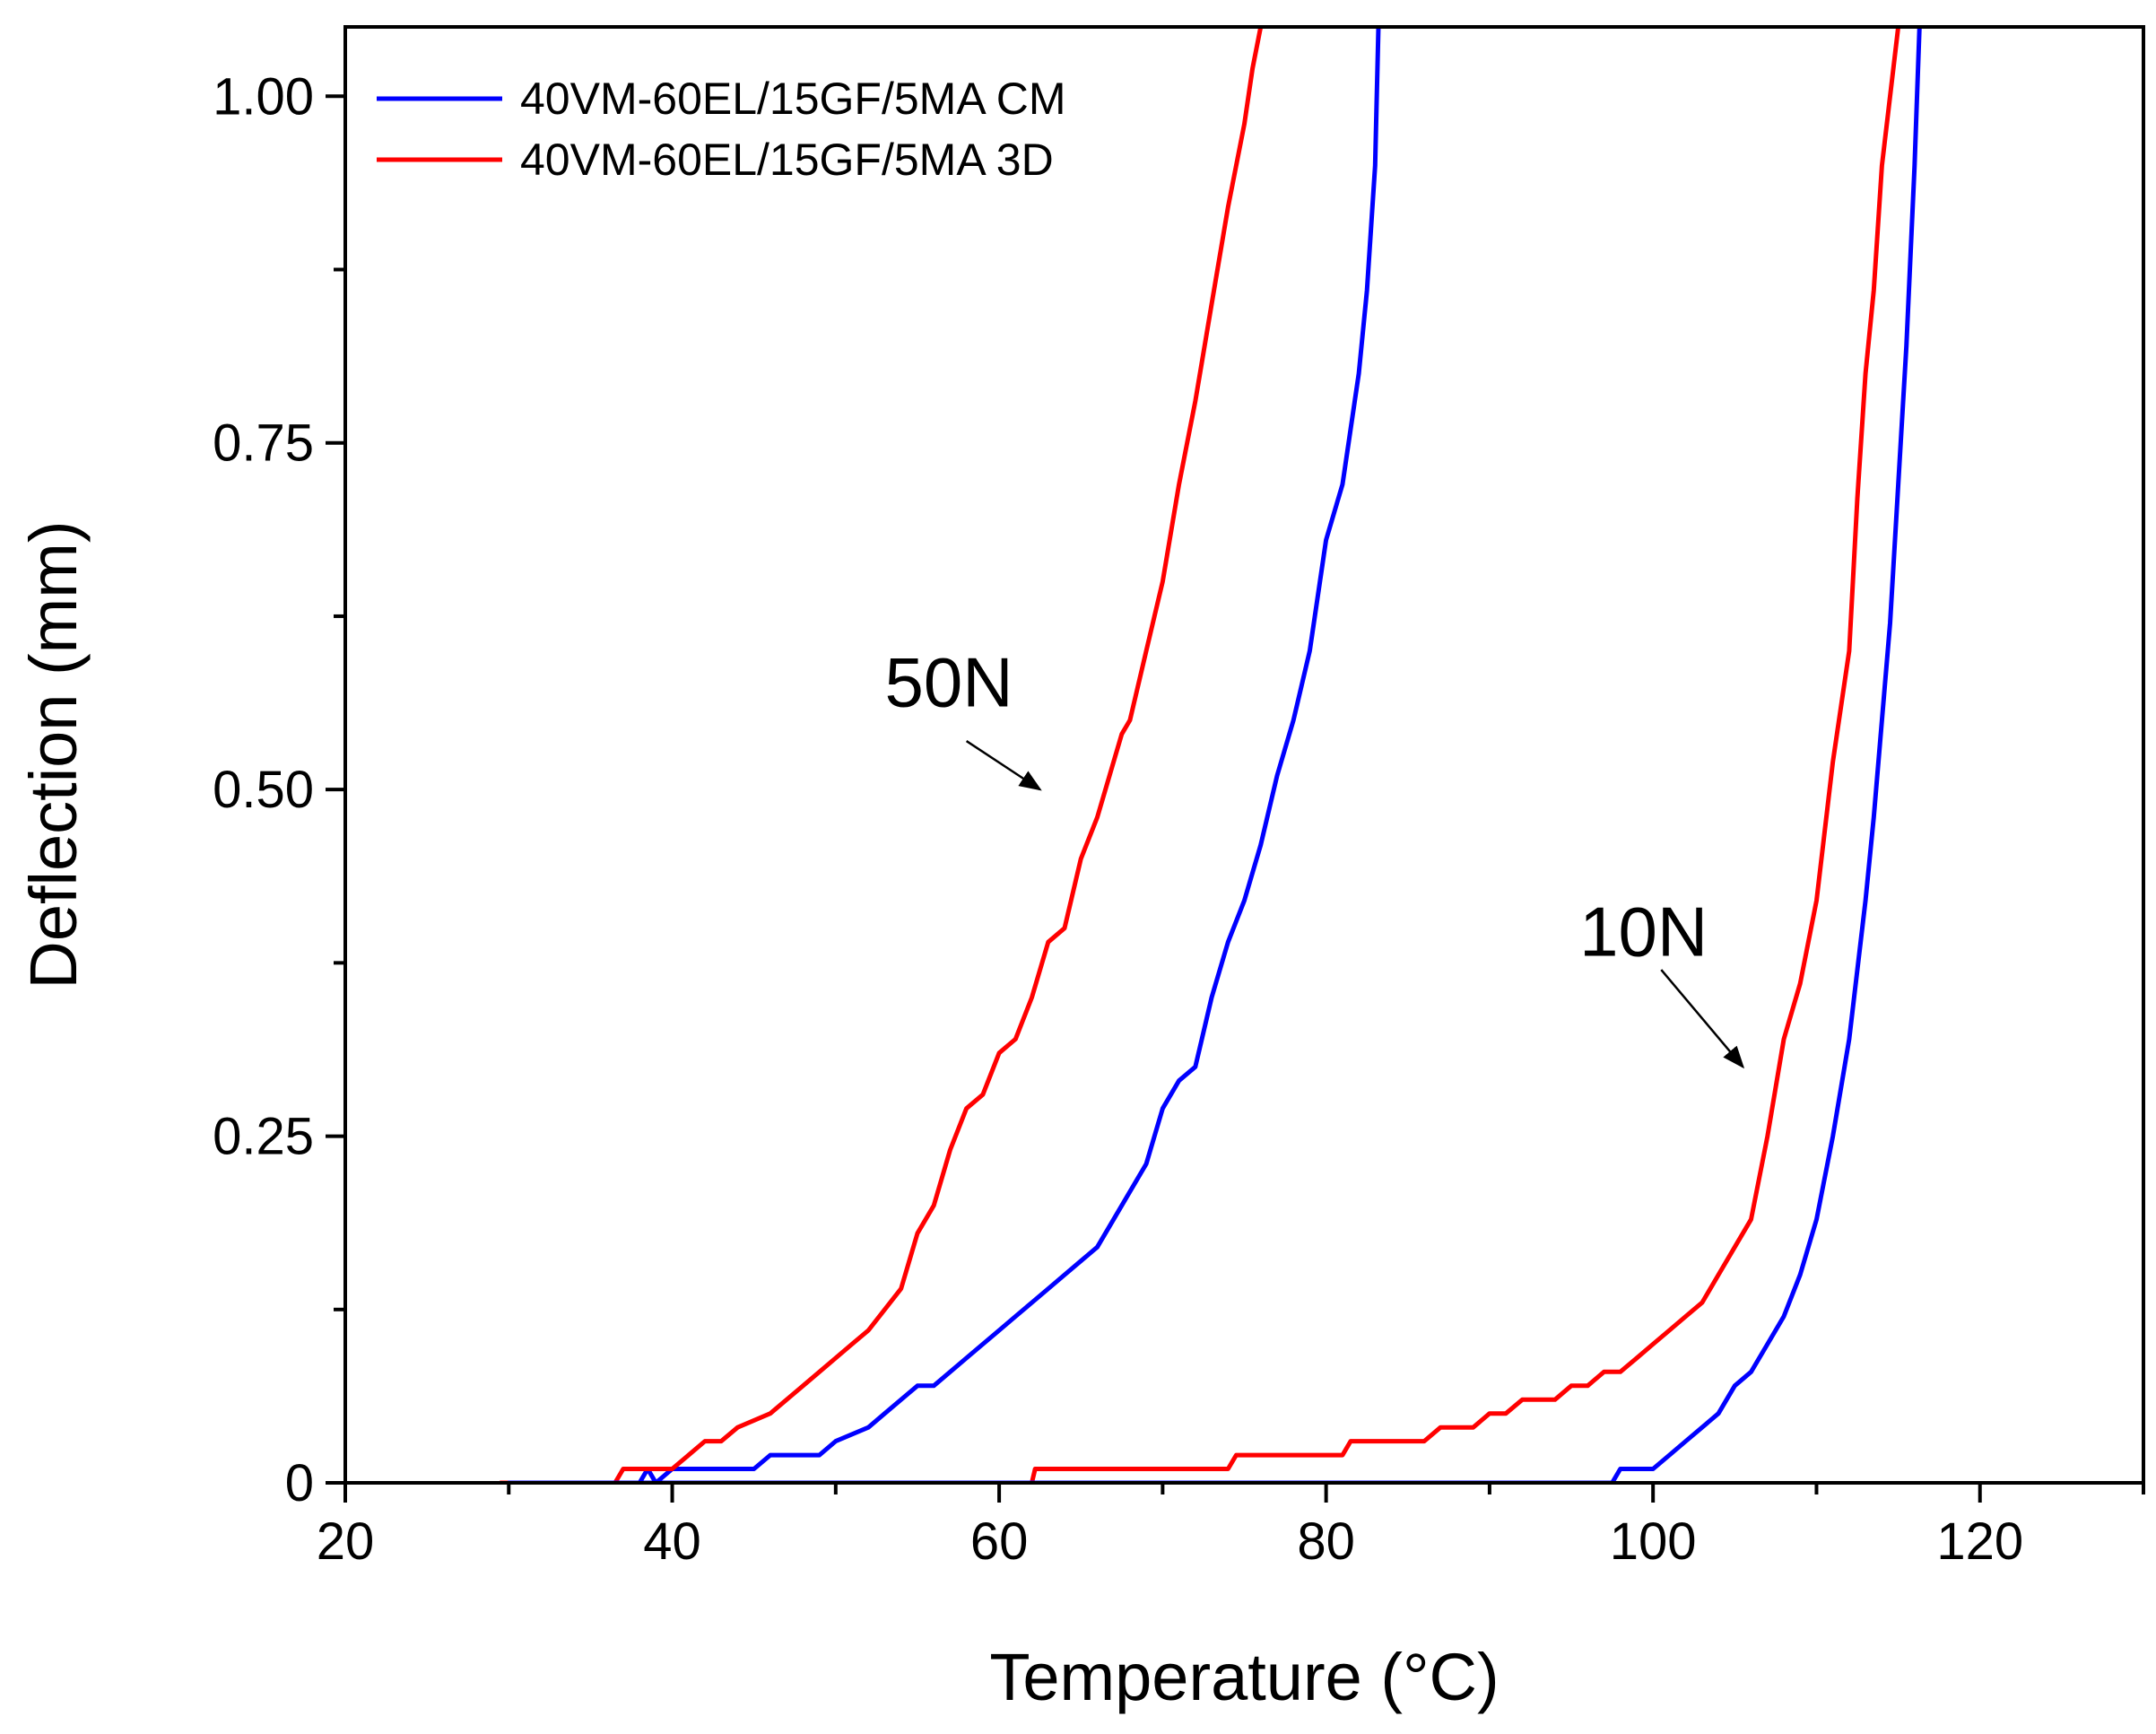  I want to click on y-tick-label: 1.00, so click(263, 96).